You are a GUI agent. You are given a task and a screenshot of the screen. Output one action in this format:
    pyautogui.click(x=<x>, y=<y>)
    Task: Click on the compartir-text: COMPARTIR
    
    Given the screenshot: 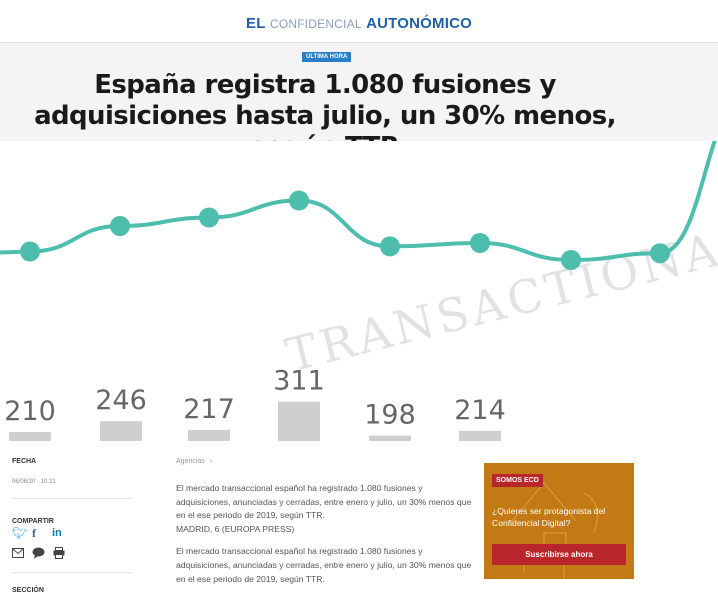 What is the action you would take?
    pyautogui.click(x=33, y=521)
    